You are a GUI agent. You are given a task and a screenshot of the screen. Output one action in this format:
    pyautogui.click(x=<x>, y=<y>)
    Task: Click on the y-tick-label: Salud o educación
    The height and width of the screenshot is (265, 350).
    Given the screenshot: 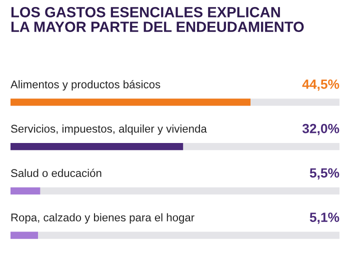 What is the action you would take?
    pyautogui.click(x=56, y=173)
    